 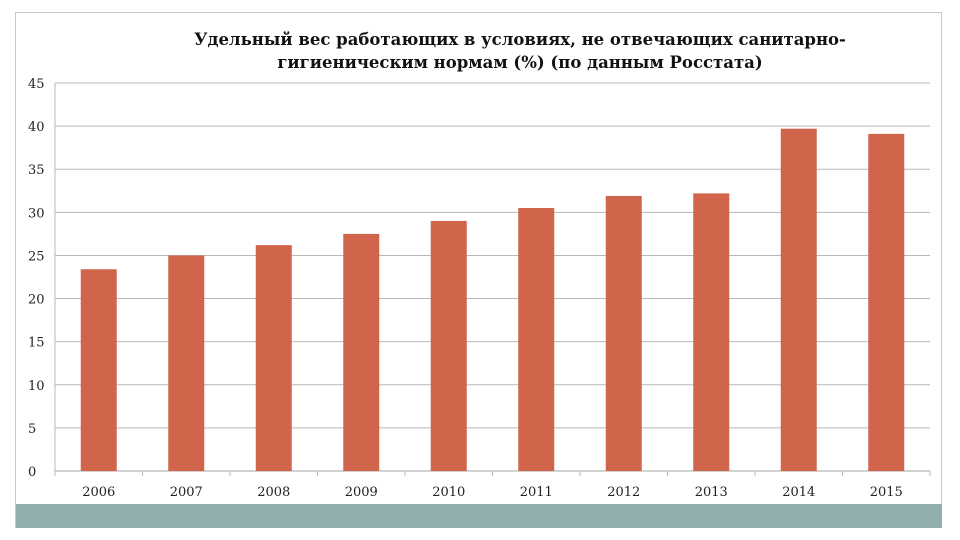 I want to click on x-tick-label: 2011, so click(x=536, y=492).